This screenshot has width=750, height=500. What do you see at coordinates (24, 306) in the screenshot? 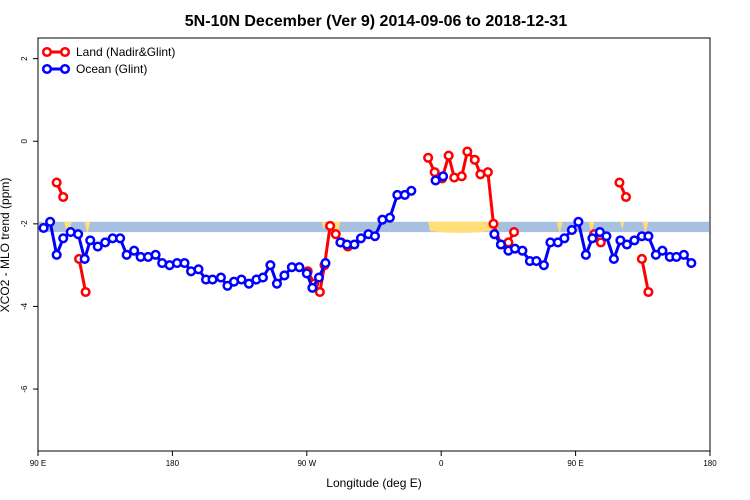
I see `y-tick-label: -4` at bounding box center [24, 306].